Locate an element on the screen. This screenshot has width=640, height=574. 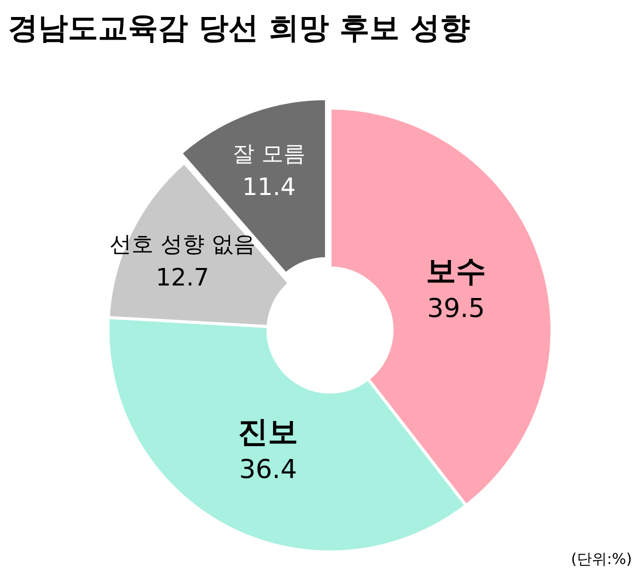
data-label: 12.7 is located at coordinates (183, 278).